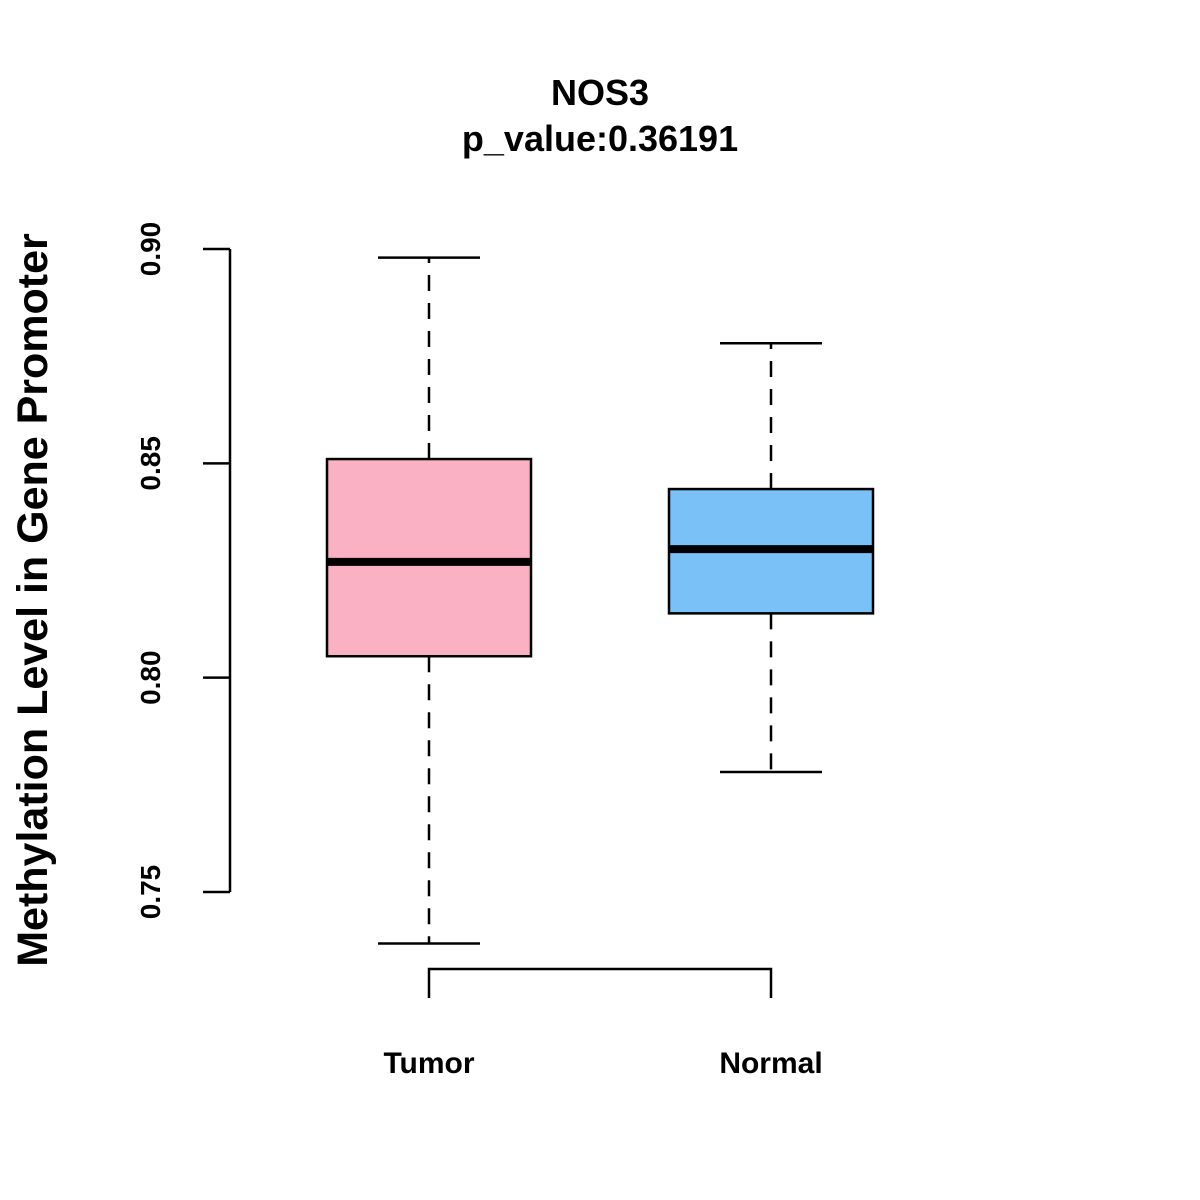  I want to click on chart-subtitle: p_value:0.36191, so click(600, 138).